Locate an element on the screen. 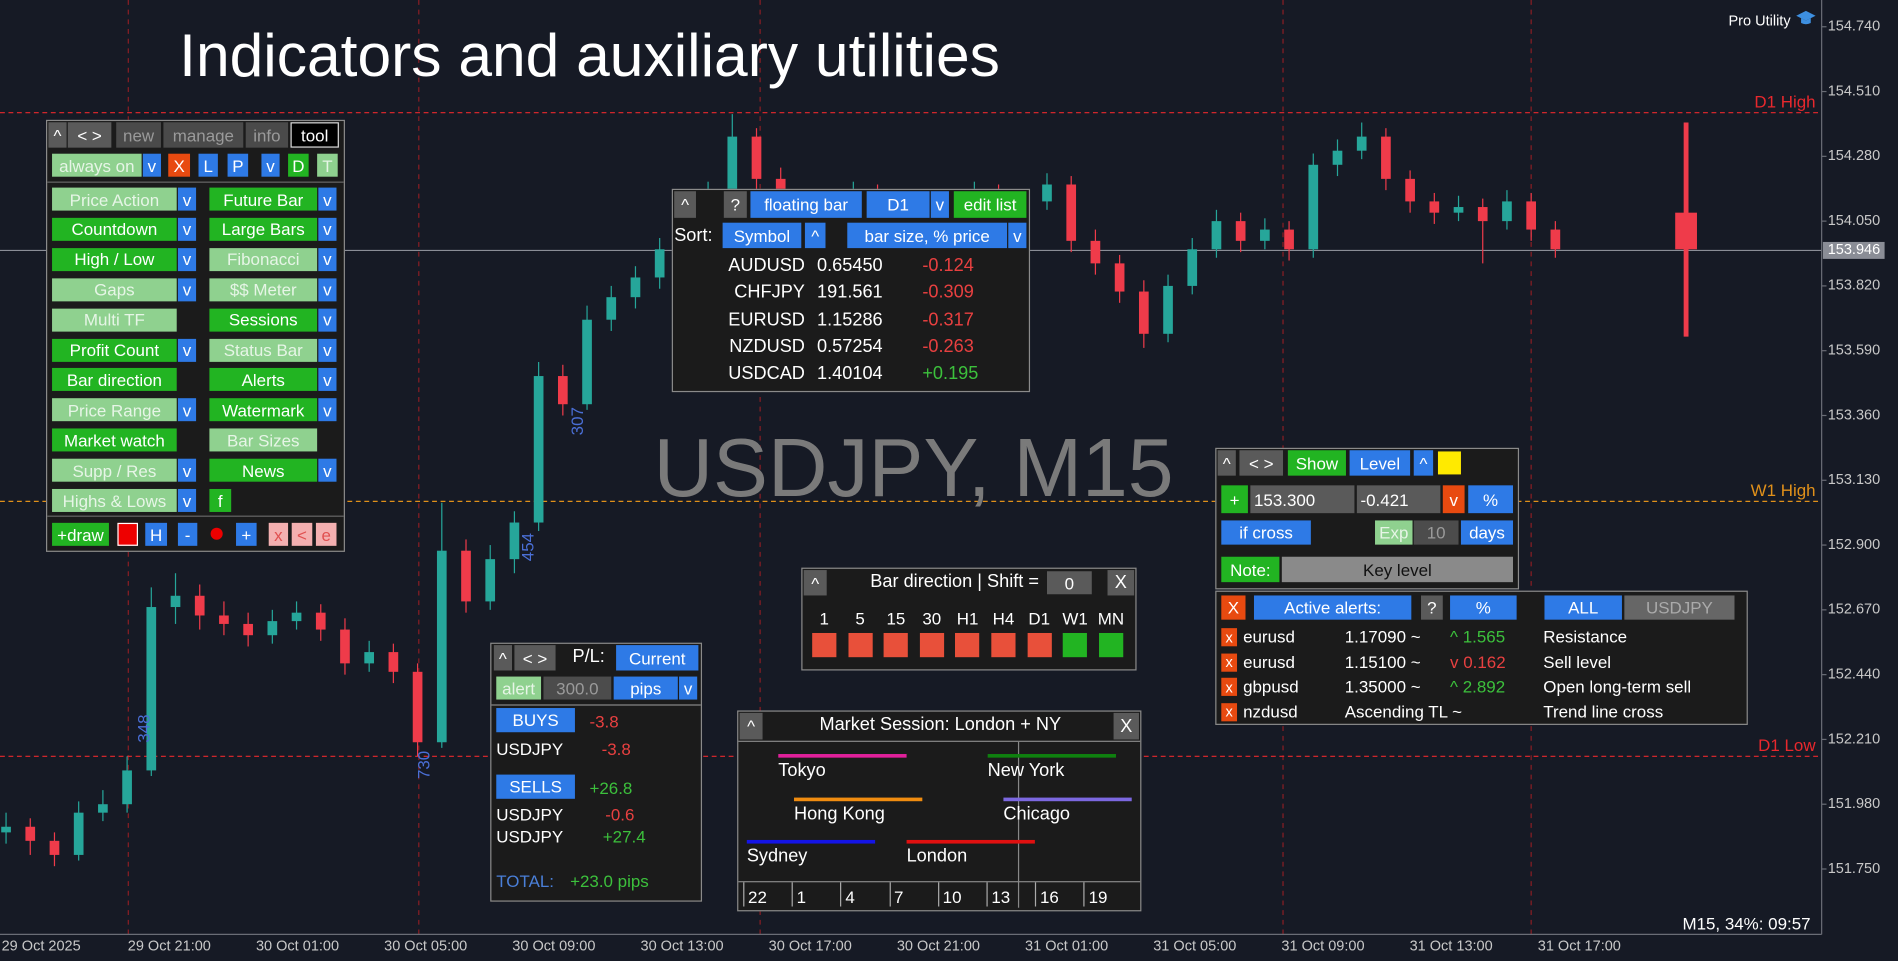 The height and width of the screenshot is (961, 1898). tab: ^ is located at coordinates (57, 135).